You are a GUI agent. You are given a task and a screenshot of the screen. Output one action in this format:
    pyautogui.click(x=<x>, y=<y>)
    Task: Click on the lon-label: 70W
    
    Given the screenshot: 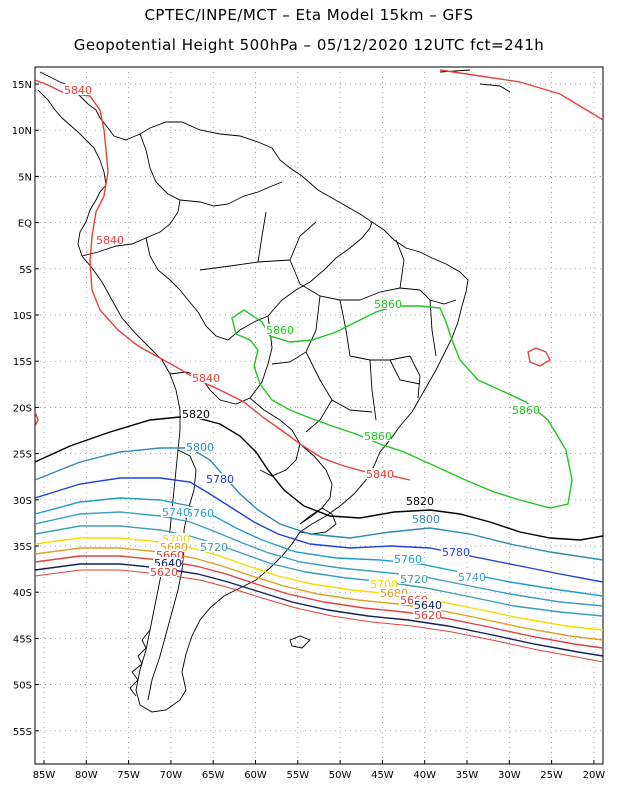 What is the action you would take?
    pyautogui.click(x=171, y=775)
    